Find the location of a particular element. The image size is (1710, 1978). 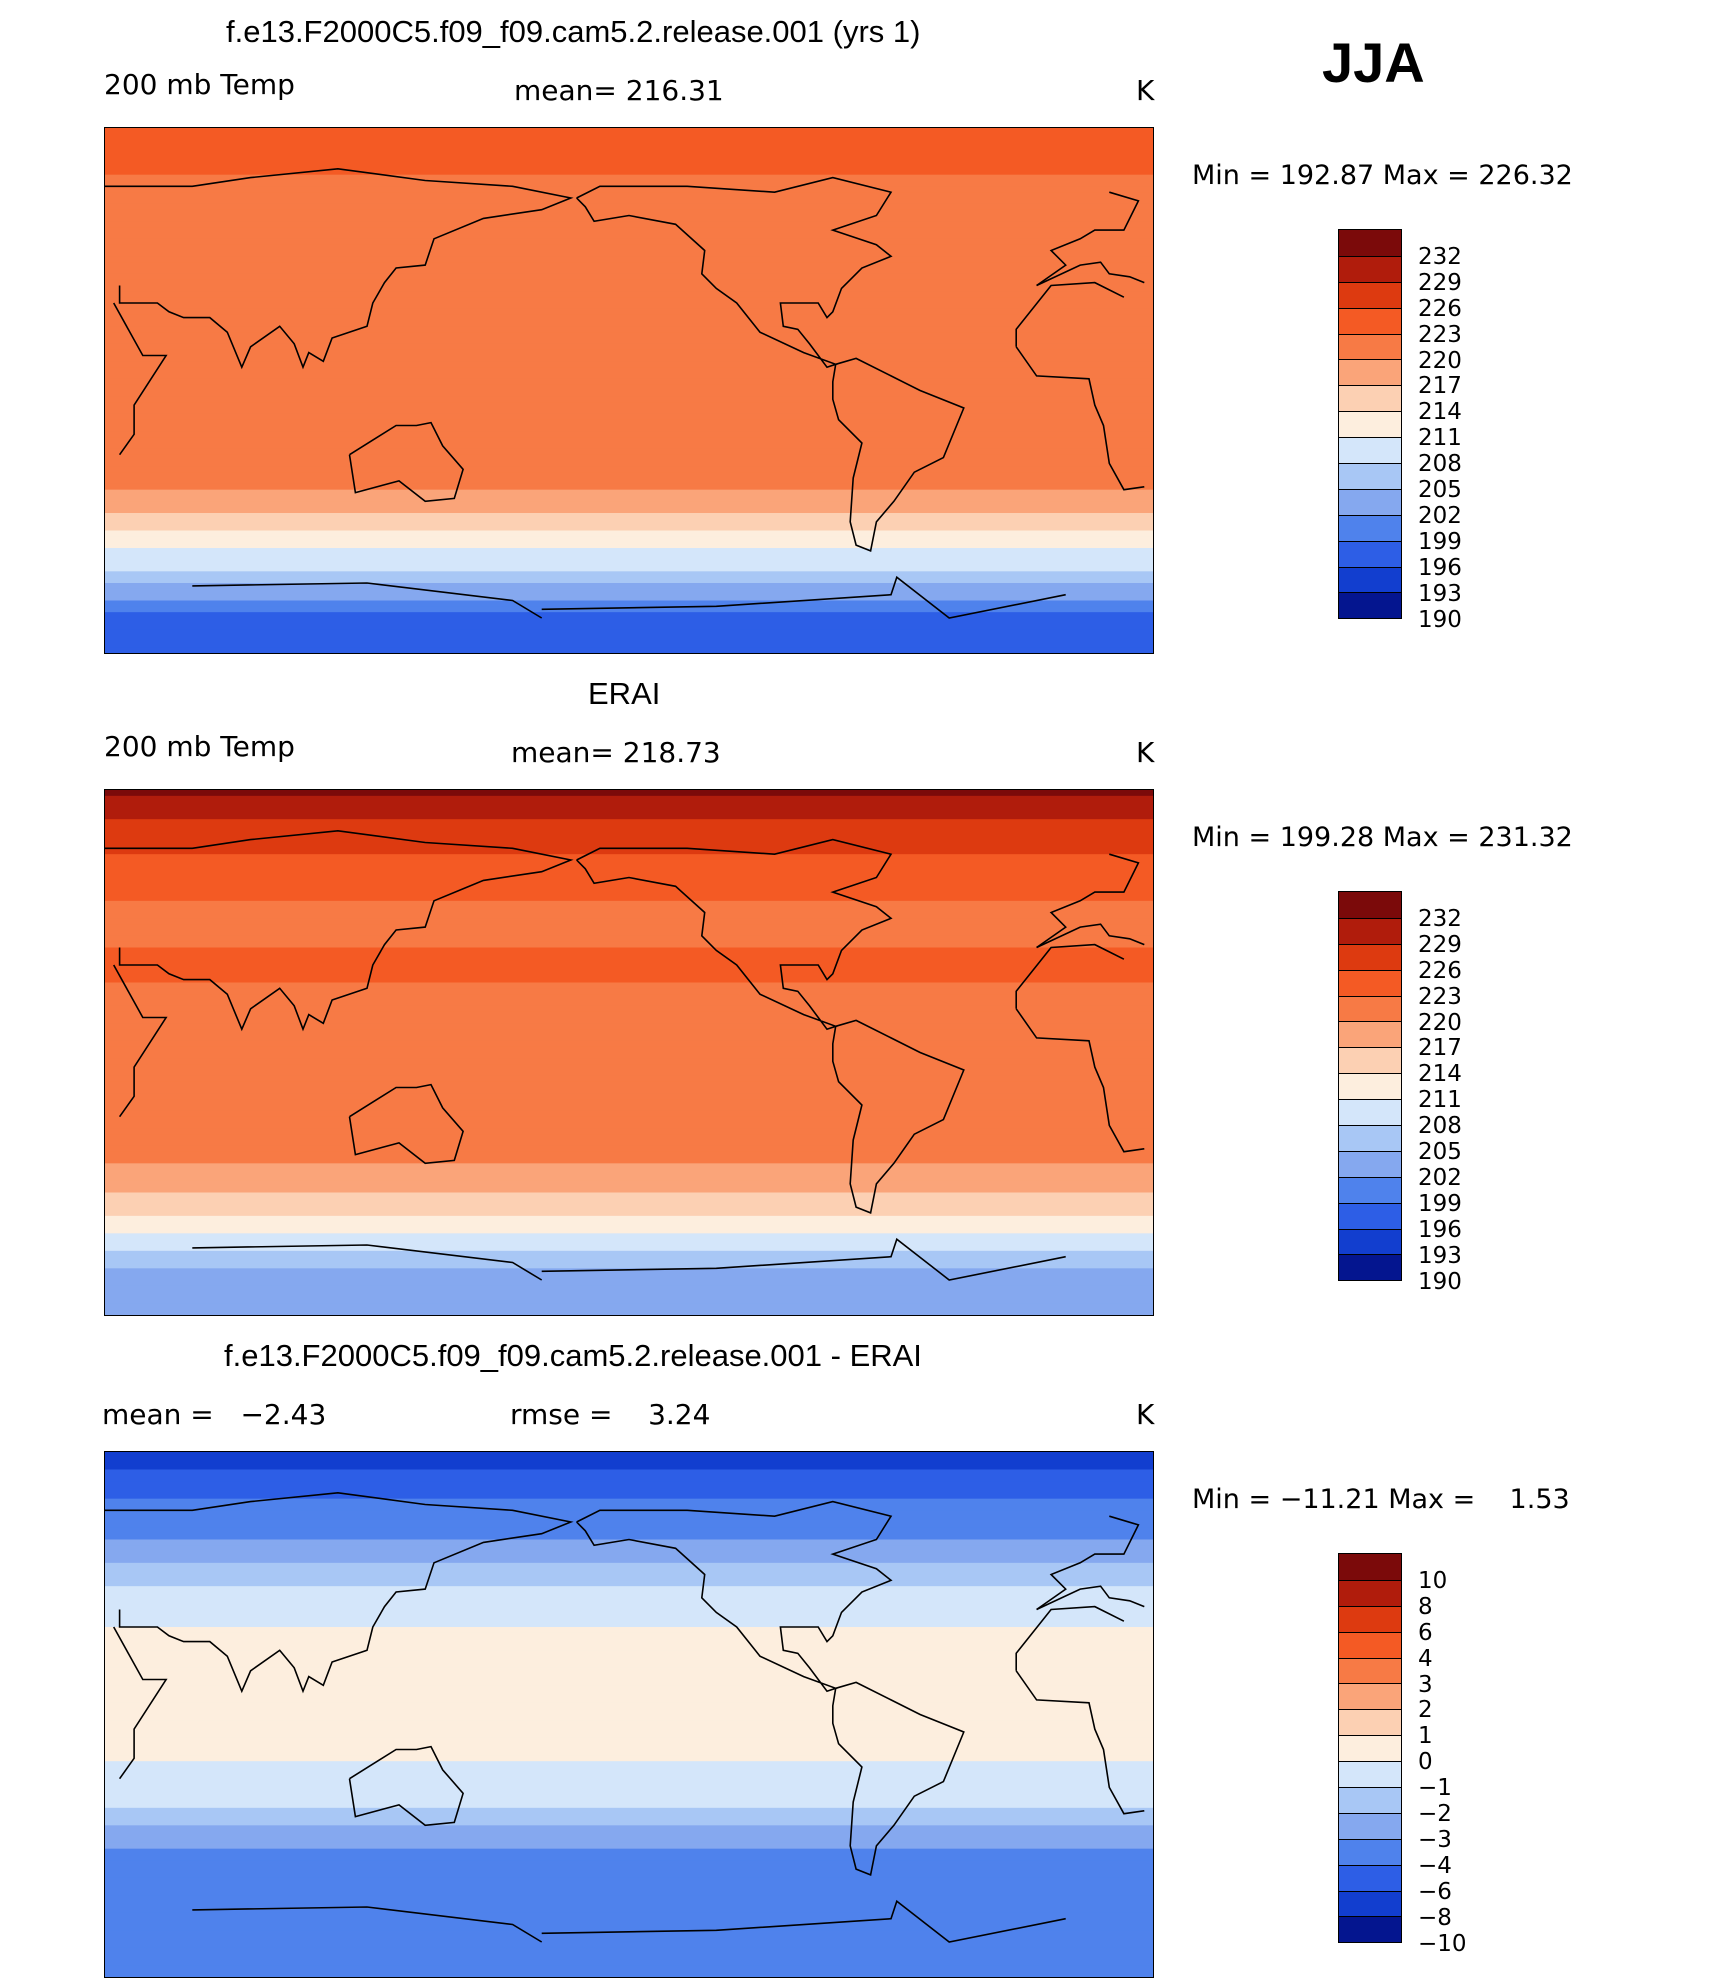

colorbar-tick-label: 211 is located at coordinates (1440, 438).